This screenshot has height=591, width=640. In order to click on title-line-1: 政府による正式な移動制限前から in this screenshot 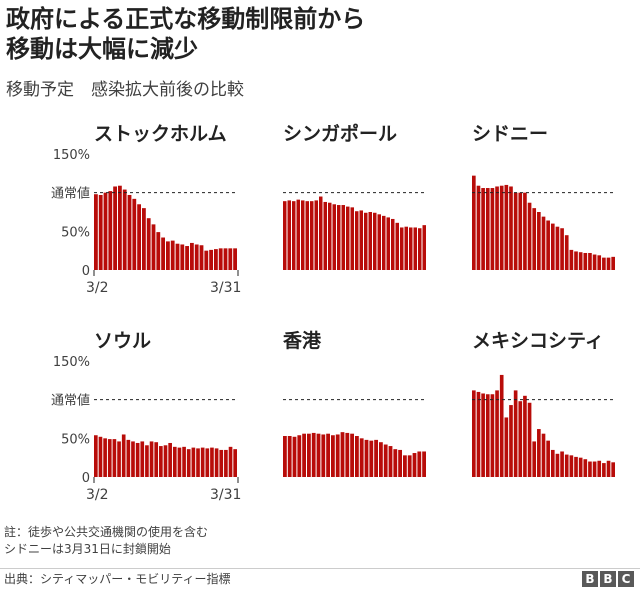, I will do `click(186, 19)`.